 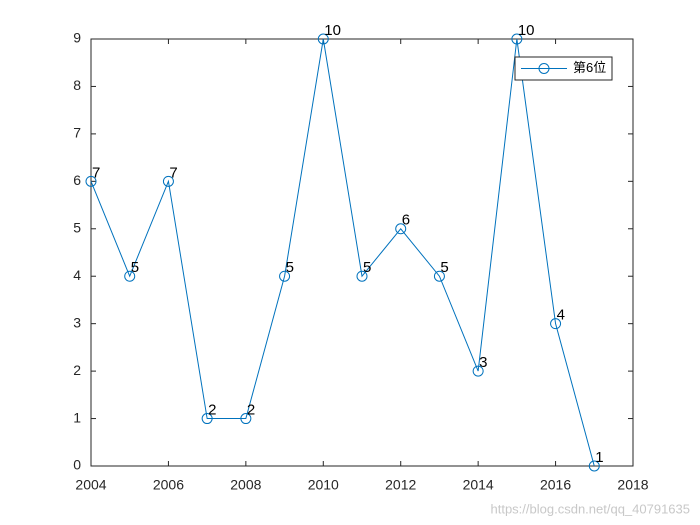 What do you see at coordinates (77, 465) in the screenshot?
I see `y-tick-label: 0` at bounding box center [77, 465].